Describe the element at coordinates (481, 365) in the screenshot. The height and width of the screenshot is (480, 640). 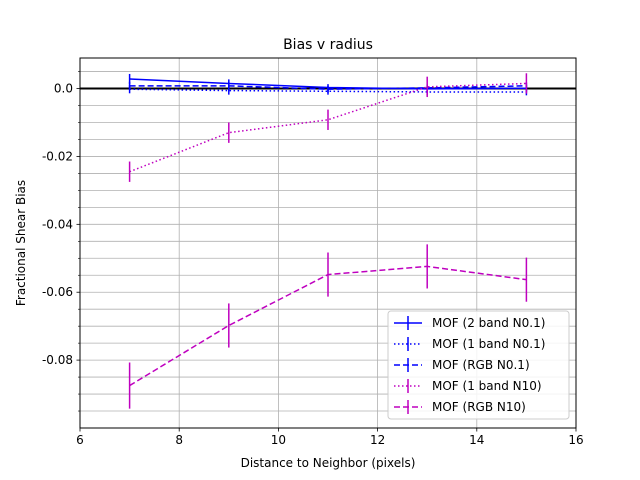
I see `legend-label: MOF (RGB N0.1)` at that location.